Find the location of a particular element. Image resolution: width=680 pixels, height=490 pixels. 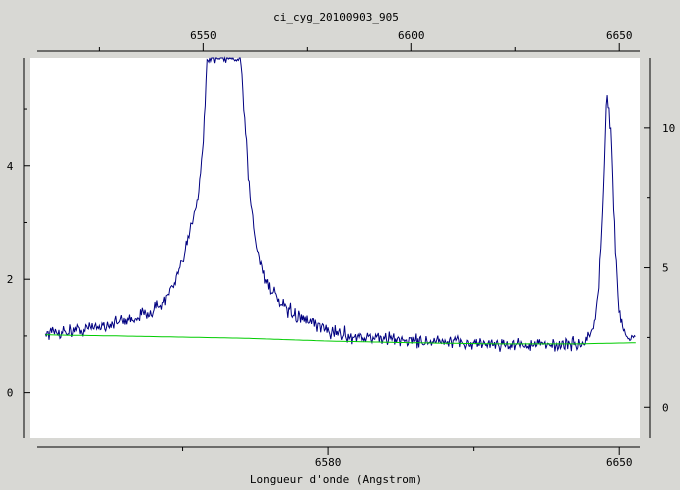

chart-title: ci_cyg_20100903_905 is located at coordinates (336, 17).